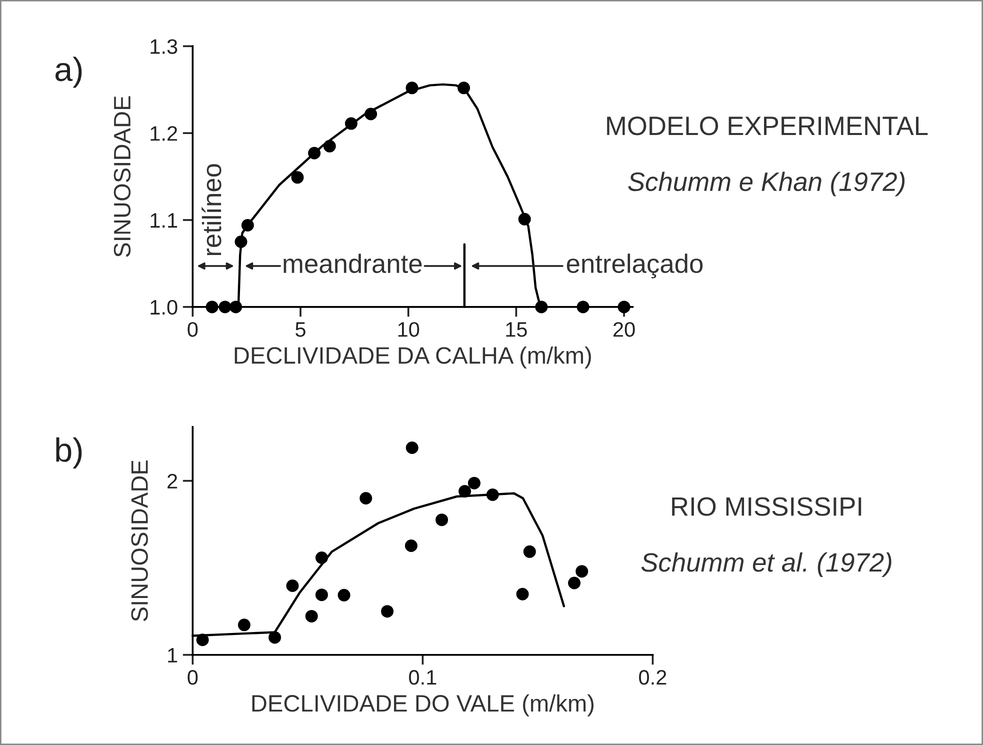  I want to click on x-tick-label: 10, so click(409, 329).